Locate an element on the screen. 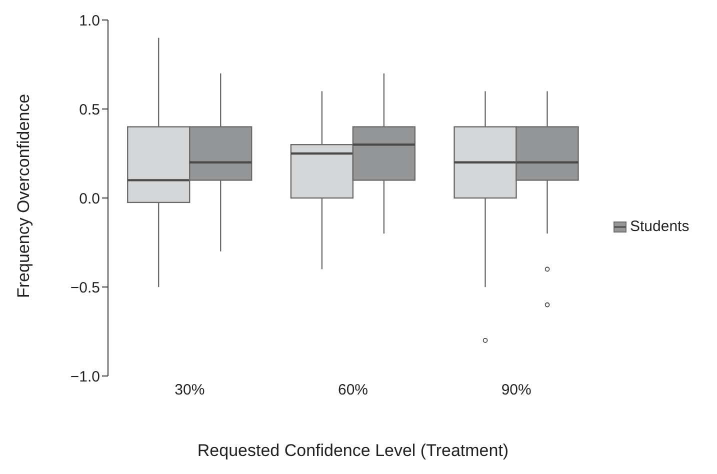  y-tick-label: 0.5 is located at coordinates (89, 109).